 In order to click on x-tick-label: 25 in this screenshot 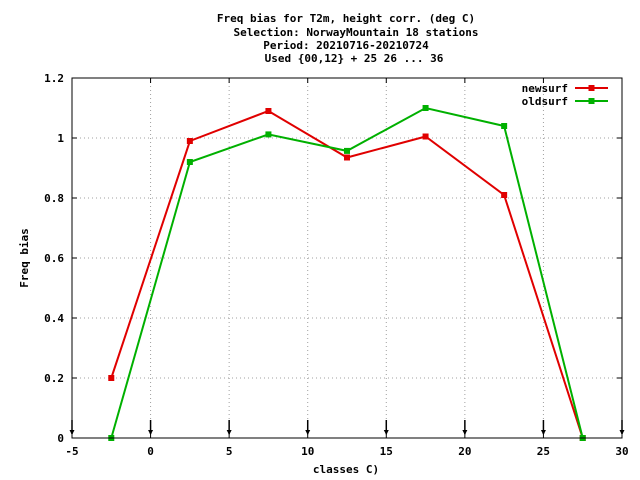, I will do `click(543, 451)`.